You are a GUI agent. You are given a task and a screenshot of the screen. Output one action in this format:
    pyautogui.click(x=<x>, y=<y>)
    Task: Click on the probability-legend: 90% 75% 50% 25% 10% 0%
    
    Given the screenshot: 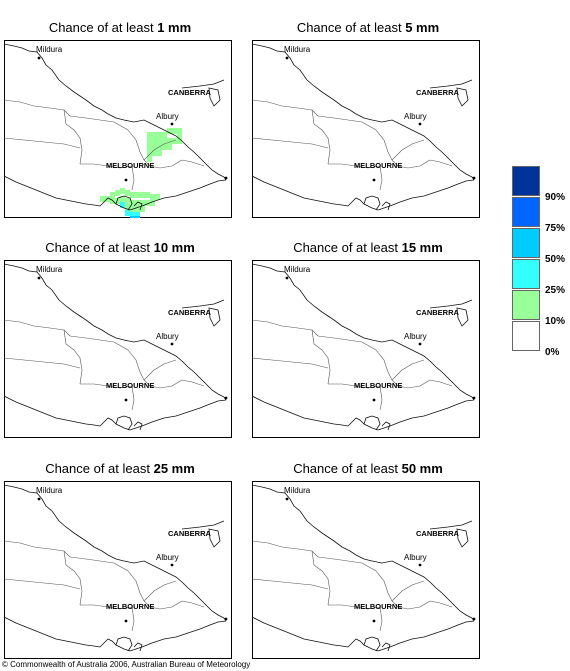 What is the action you would take?
    pyautogui.click(x=540, y=262)
    